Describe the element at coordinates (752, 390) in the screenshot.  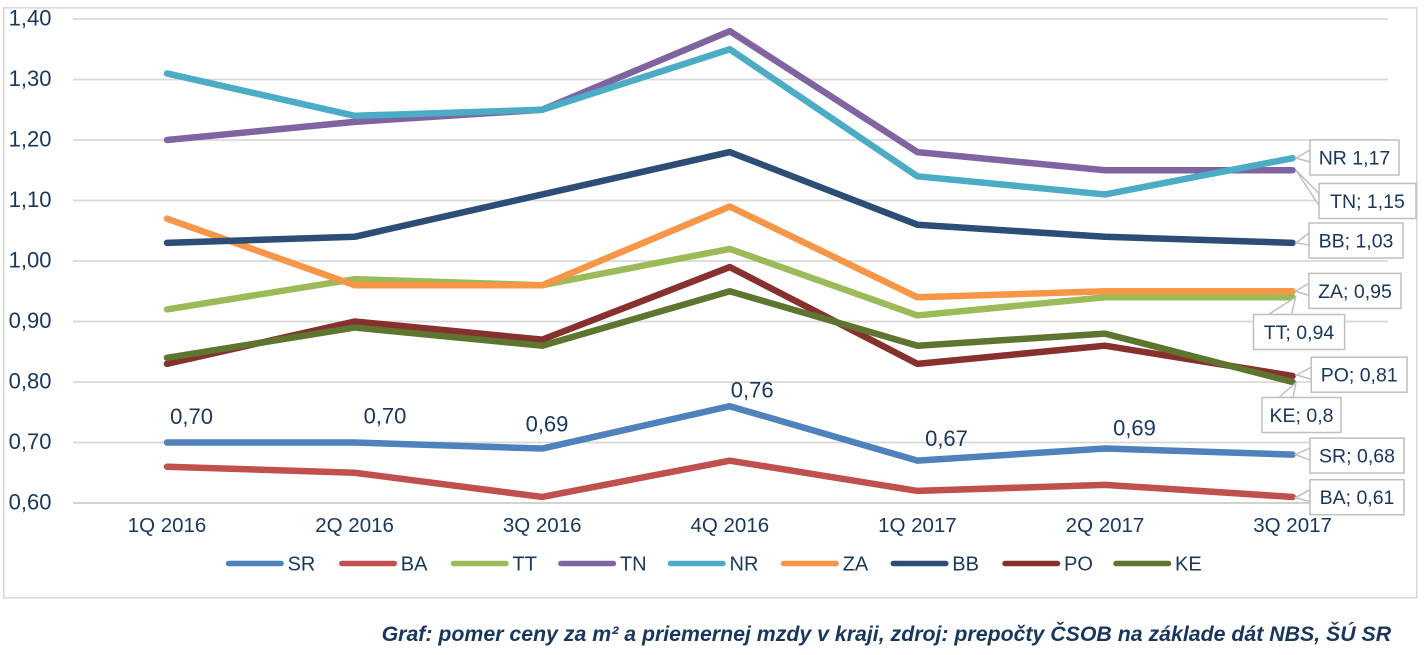
I see `svg-text: 0,76` at that location.